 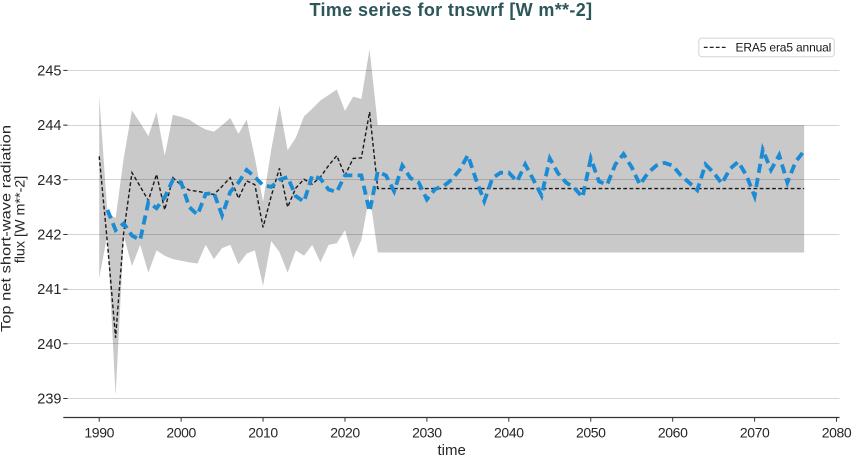 I want to click on svg-text:Time series for tnswrf [W m**-: Time series for tnswrf [W m**-2], so click(x=451, y=10).